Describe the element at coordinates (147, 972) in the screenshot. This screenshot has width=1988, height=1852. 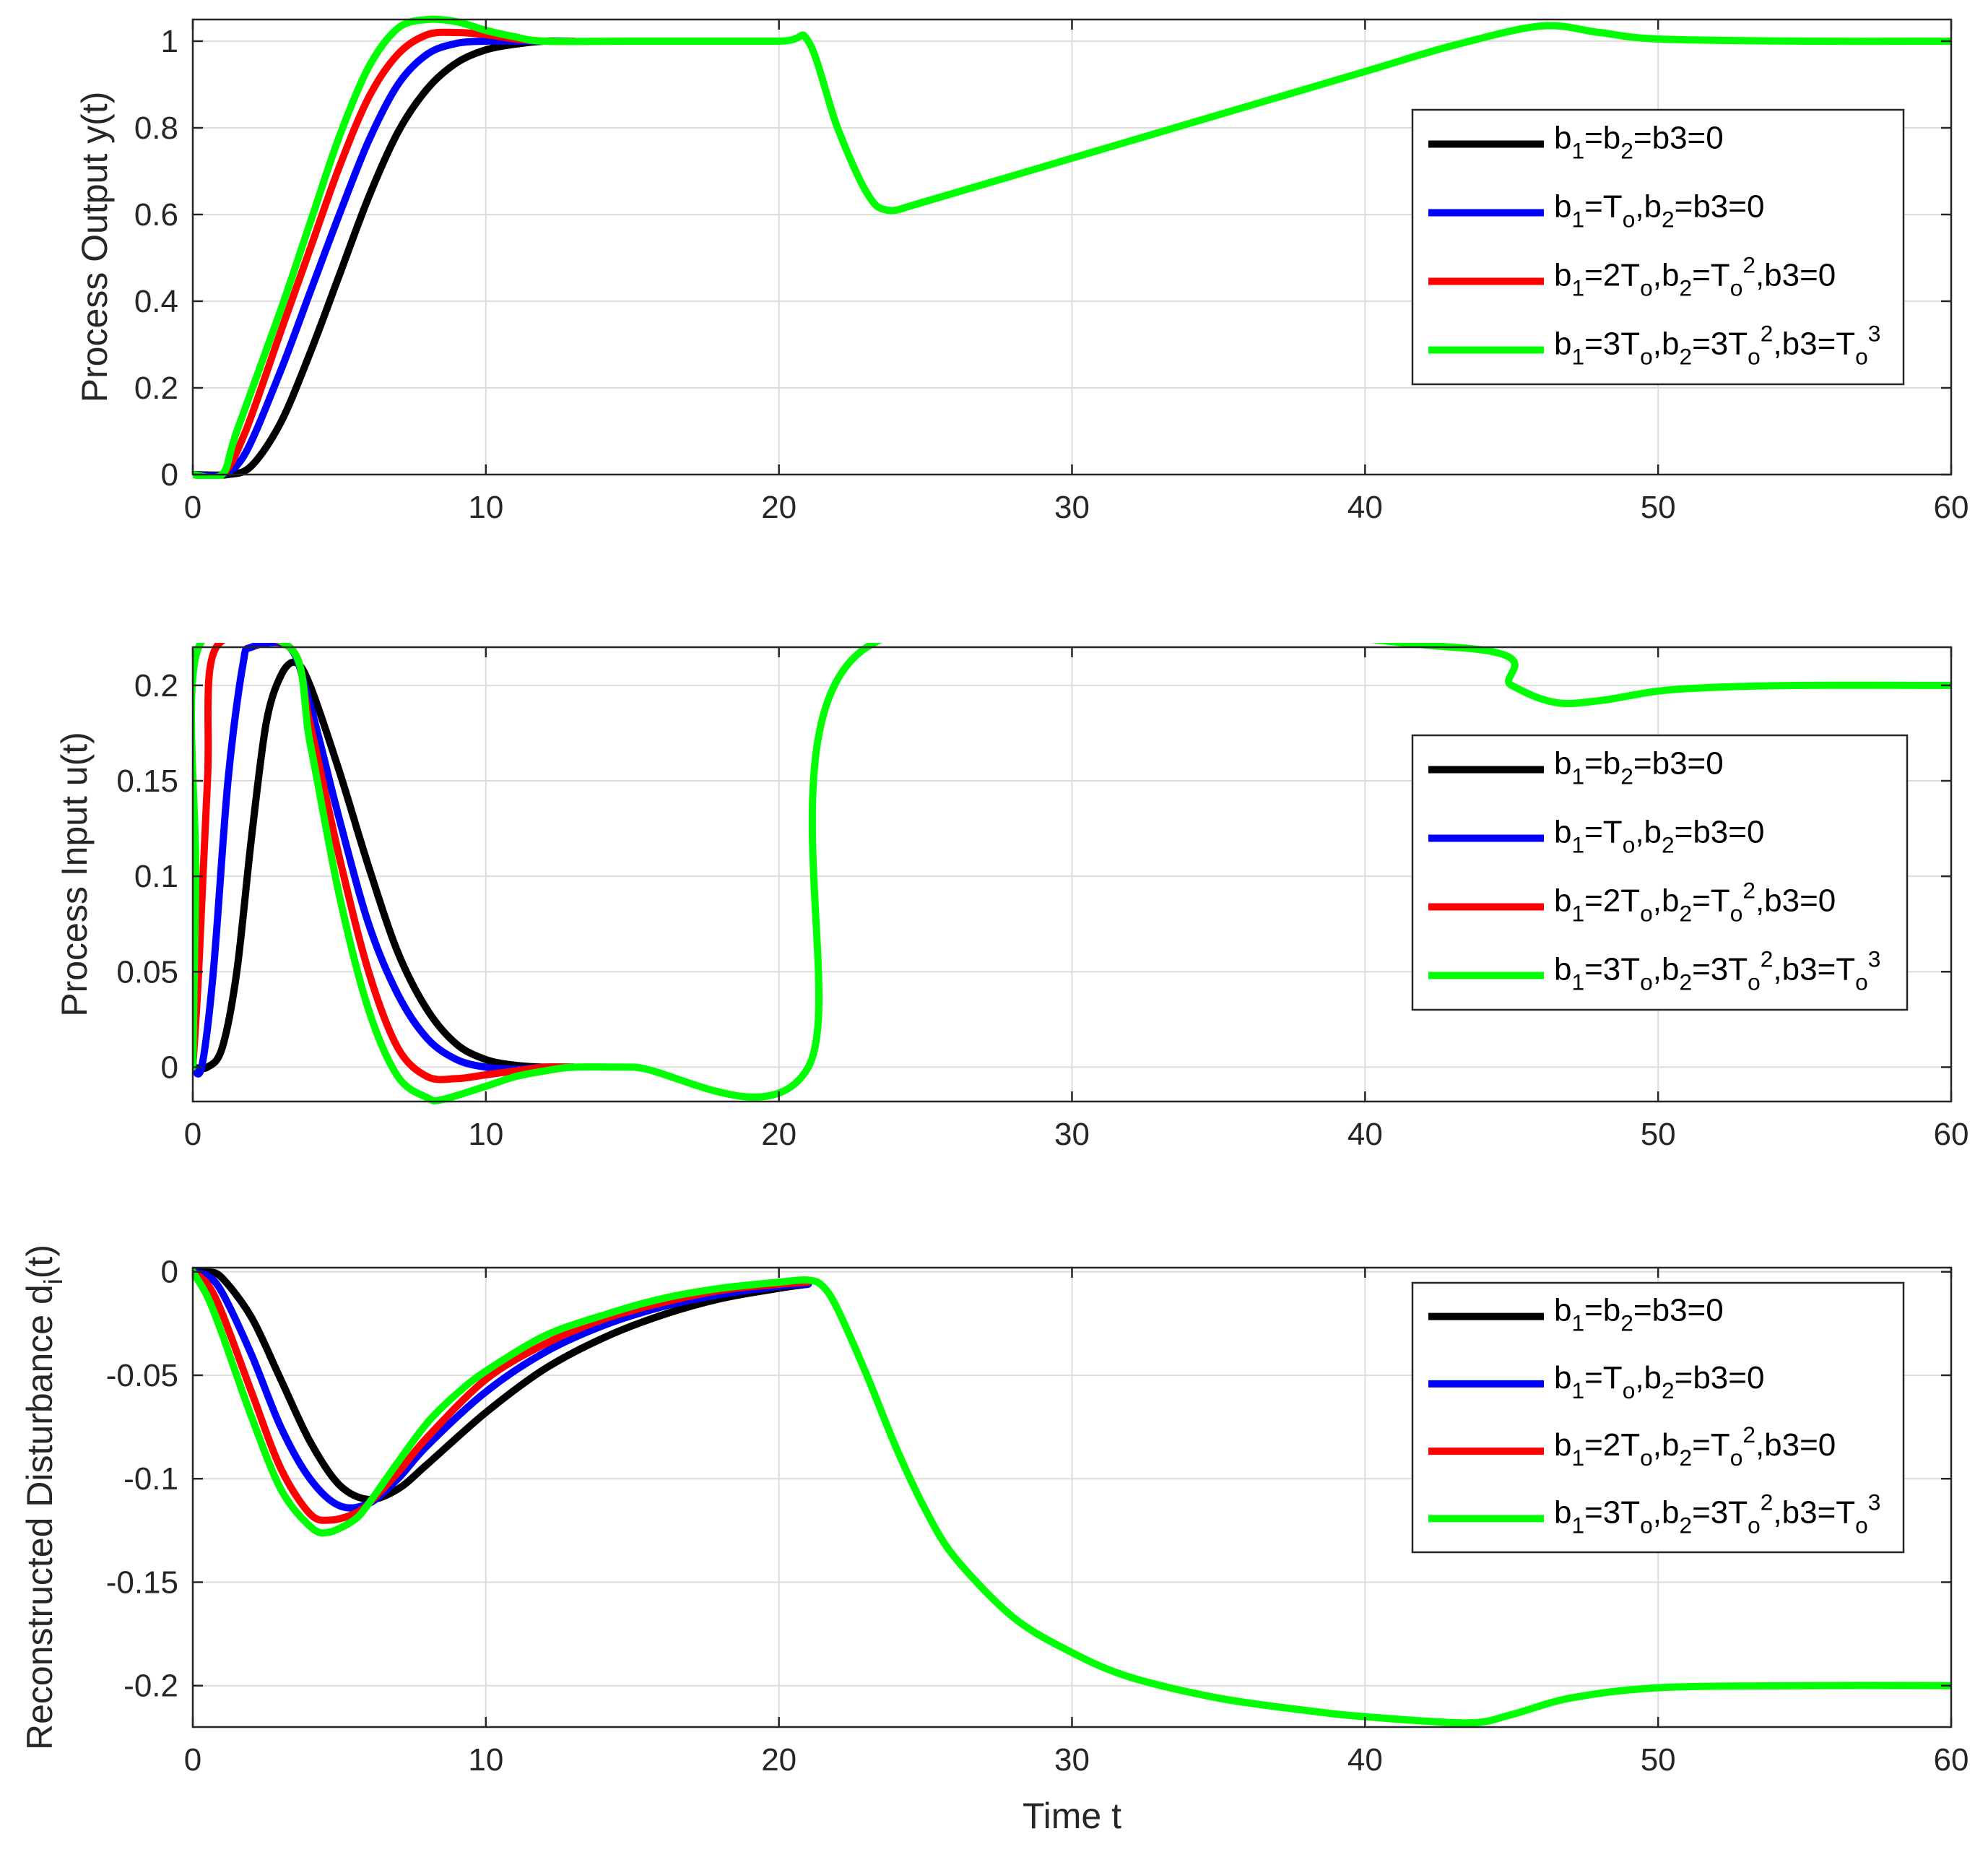
I see `y-tick-label: 0.05` at that location.